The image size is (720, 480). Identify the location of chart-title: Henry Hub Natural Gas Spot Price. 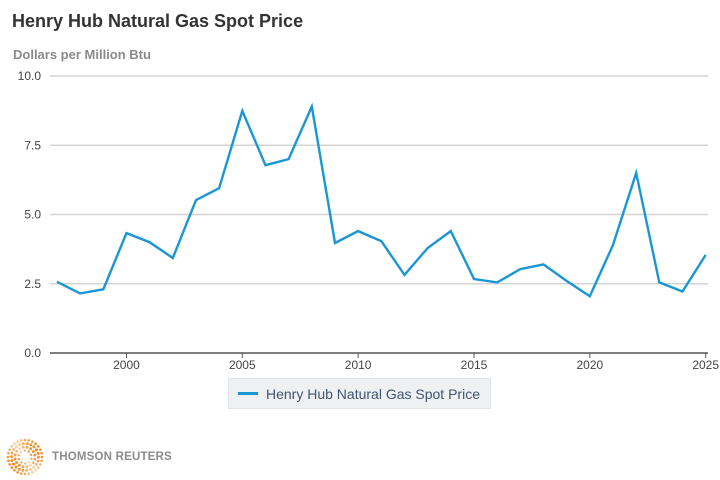
(158, 21).